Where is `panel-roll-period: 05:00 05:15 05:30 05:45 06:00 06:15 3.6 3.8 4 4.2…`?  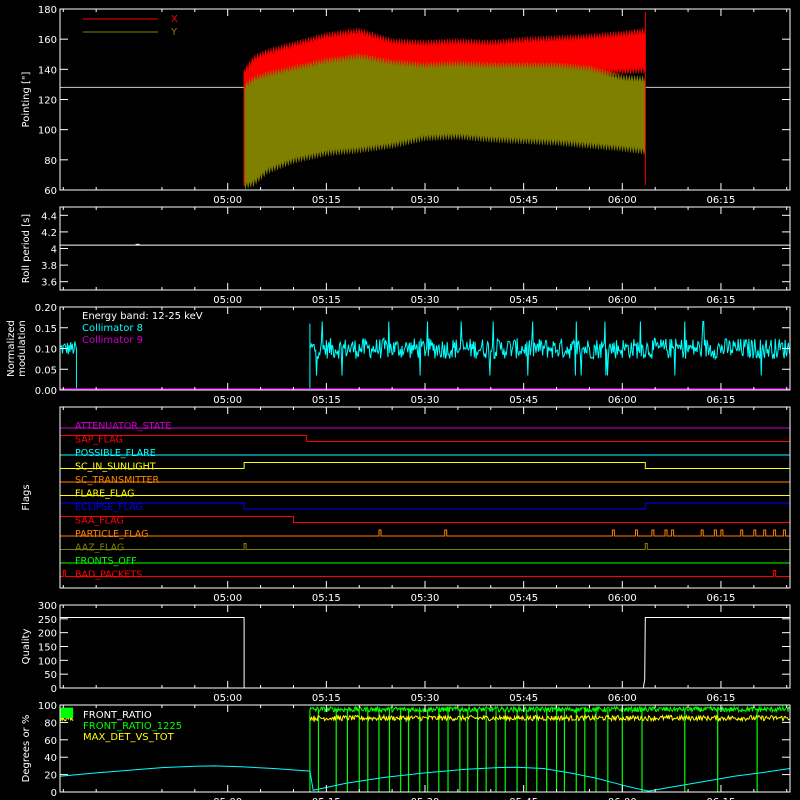
panel-roll-period: 05:00 05:15 05:30 05:45 06:00 06:15 3.6 3.8 4 4.2… is located at coordinates (406, 256).